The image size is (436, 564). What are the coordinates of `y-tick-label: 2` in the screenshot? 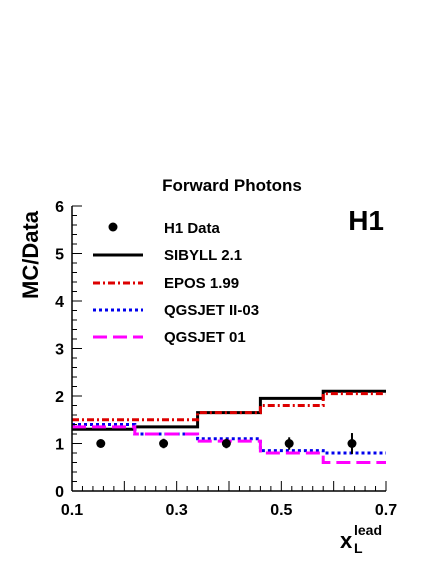 It's located at (59, 397).